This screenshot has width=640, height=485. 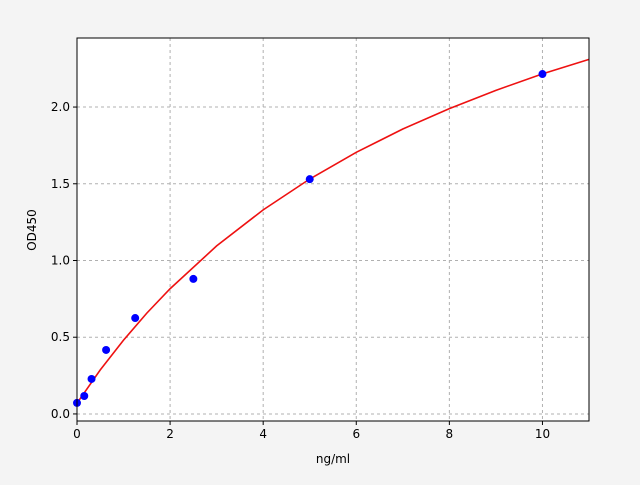 I want to click on x-tick-label: 10, so click(x=542, y=434).